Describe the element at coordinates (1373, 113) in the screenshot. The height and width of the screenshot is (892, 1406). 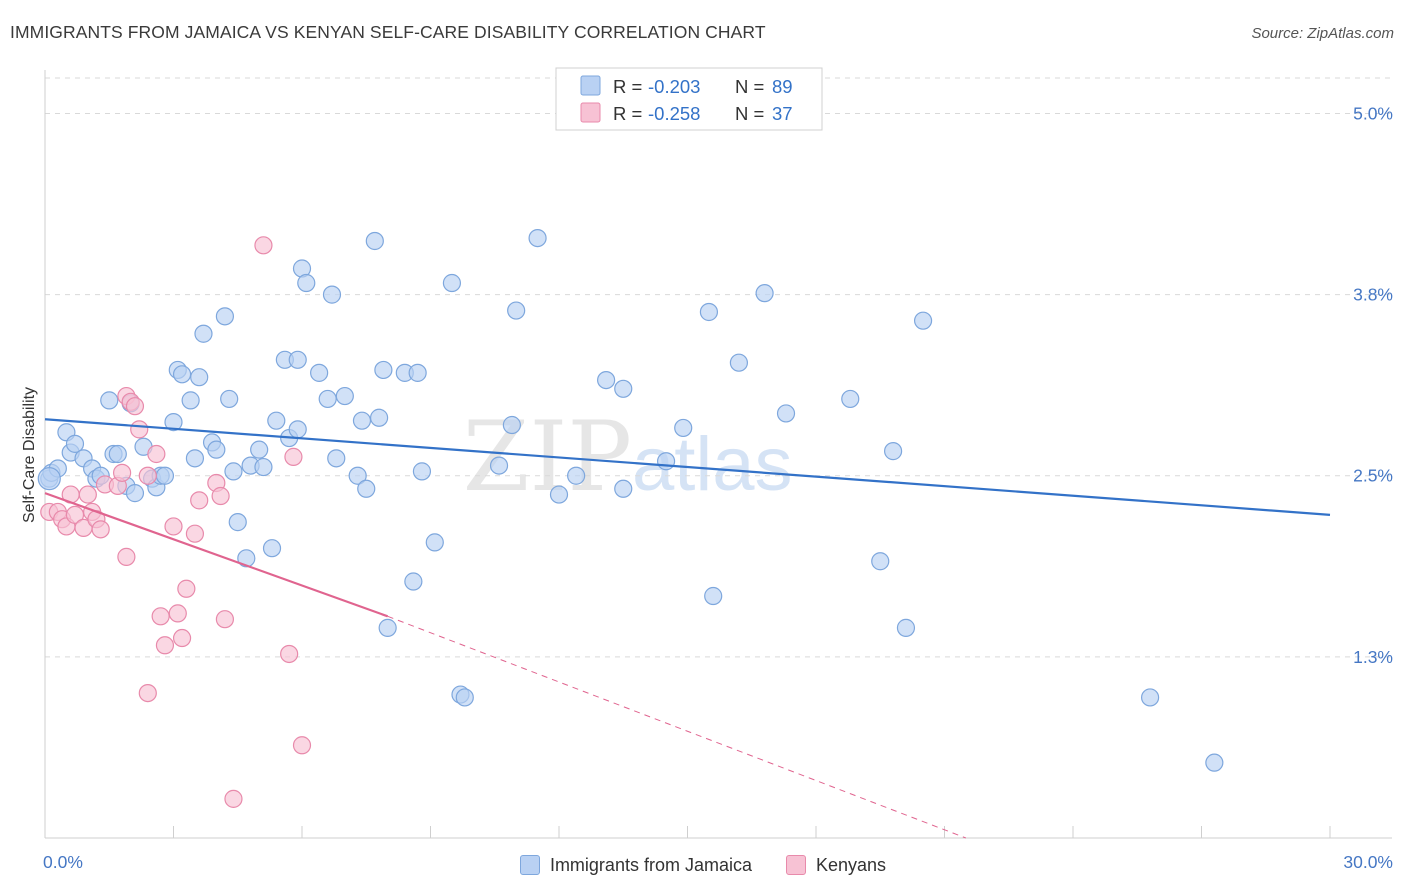
I see `y-tick-label: 5.0%` at that location.